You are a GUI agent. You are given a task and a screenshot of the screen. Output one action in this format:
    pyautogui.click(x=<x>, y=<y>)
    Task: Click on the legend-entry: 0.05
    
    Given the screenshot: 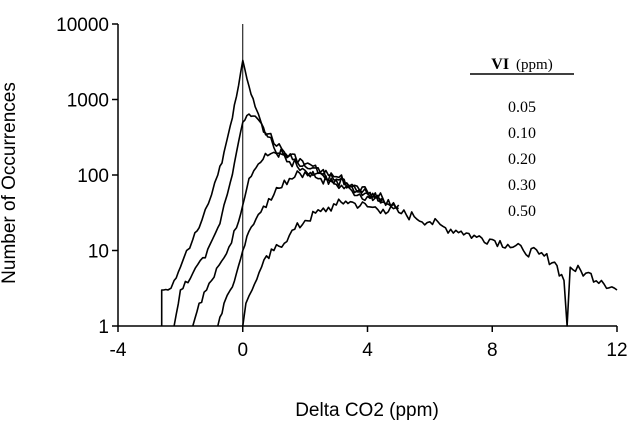 What is the action you would take?
    pyautogui.click(x=522, y=107)
    